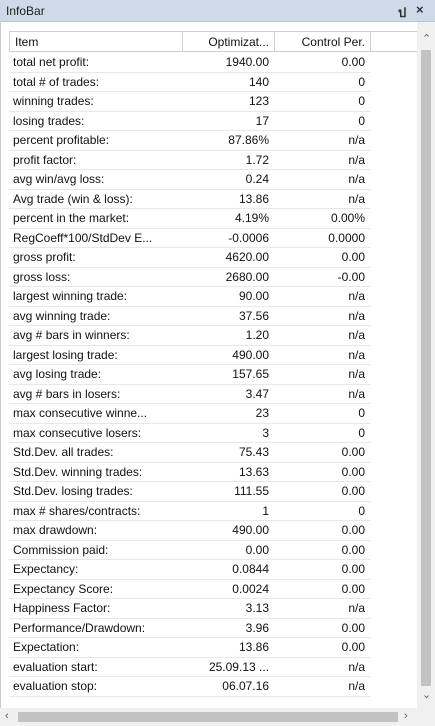  What do you see at coordinates (323, 41) in the screenshot?
I see `column-header: Control Per.` at bounding box center [323, 41].